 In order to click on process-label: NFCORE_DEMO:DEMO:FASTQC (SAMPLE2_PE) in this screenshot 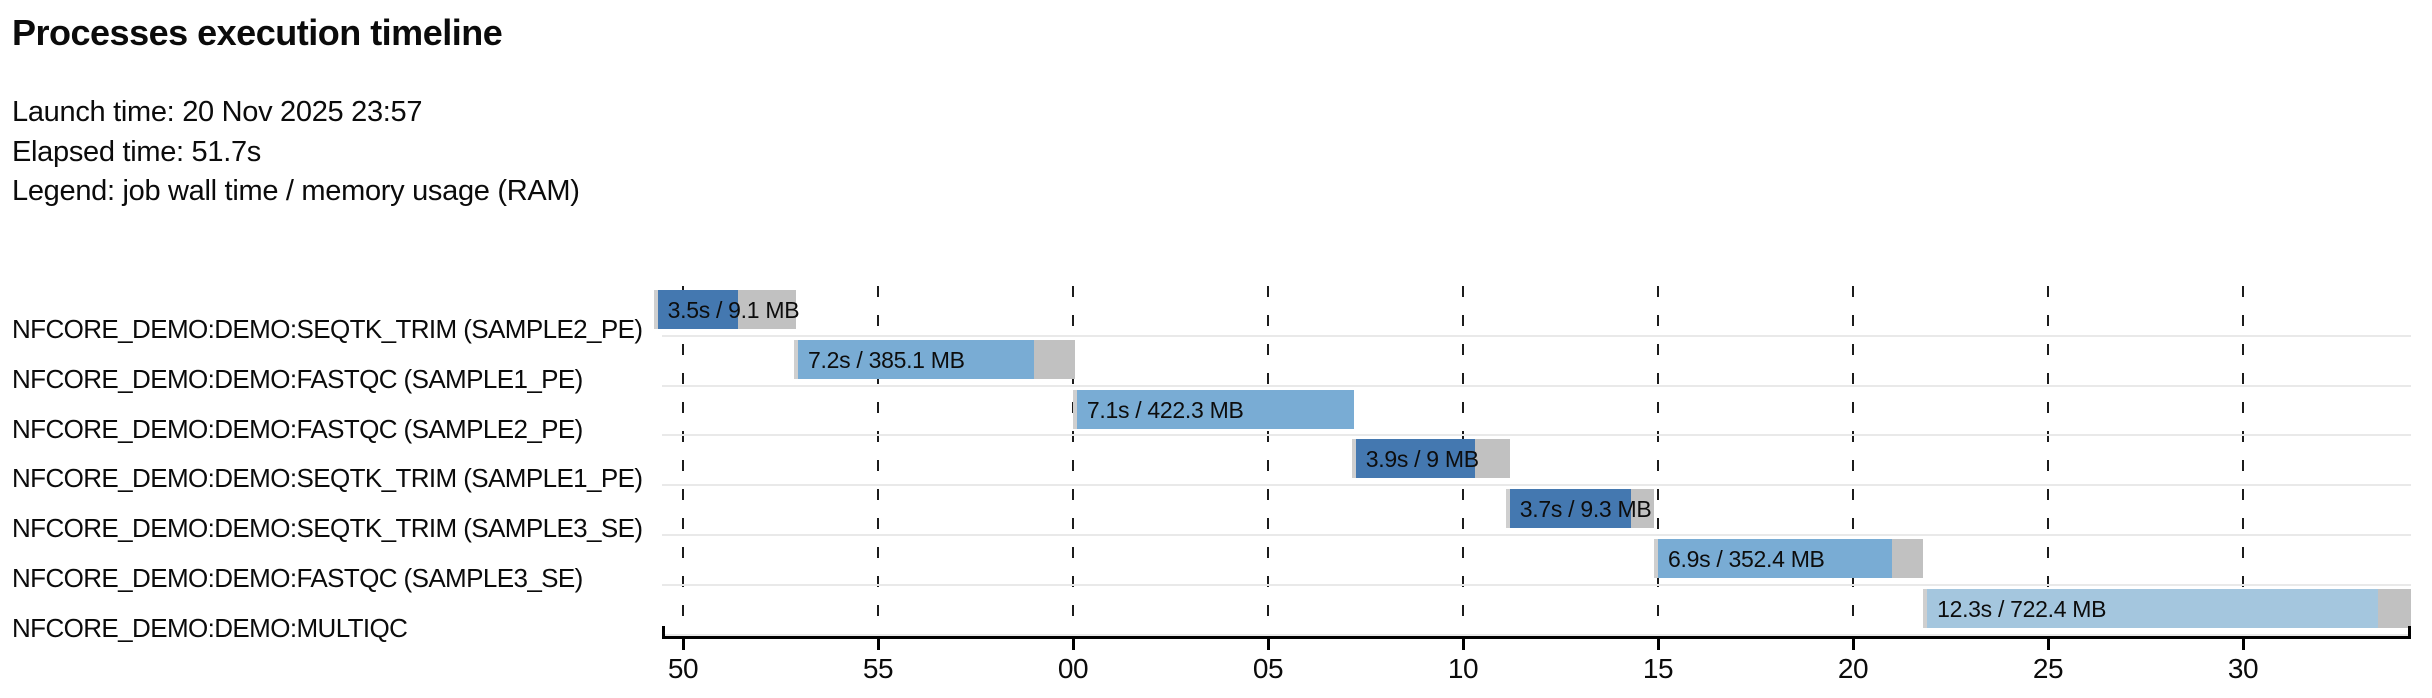, I will do `click(297, 428)`.